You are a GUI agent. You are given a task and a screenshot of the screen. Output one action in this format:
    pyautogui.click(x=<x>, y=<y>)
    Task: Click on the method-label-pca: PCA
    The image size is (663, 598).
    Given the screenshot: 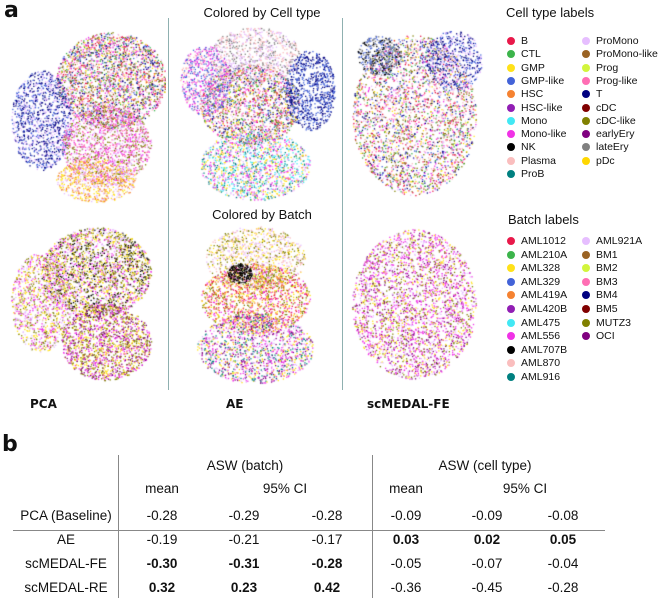 What is the action you would take?
    pyautogui.click(x=43, y=404)
    